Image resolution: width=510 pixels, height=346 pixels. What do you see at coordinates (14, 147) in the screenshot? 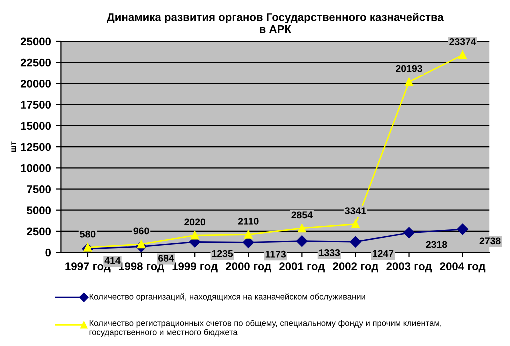
I see `y-axis-title: шт` at bounding box center [14, 147].